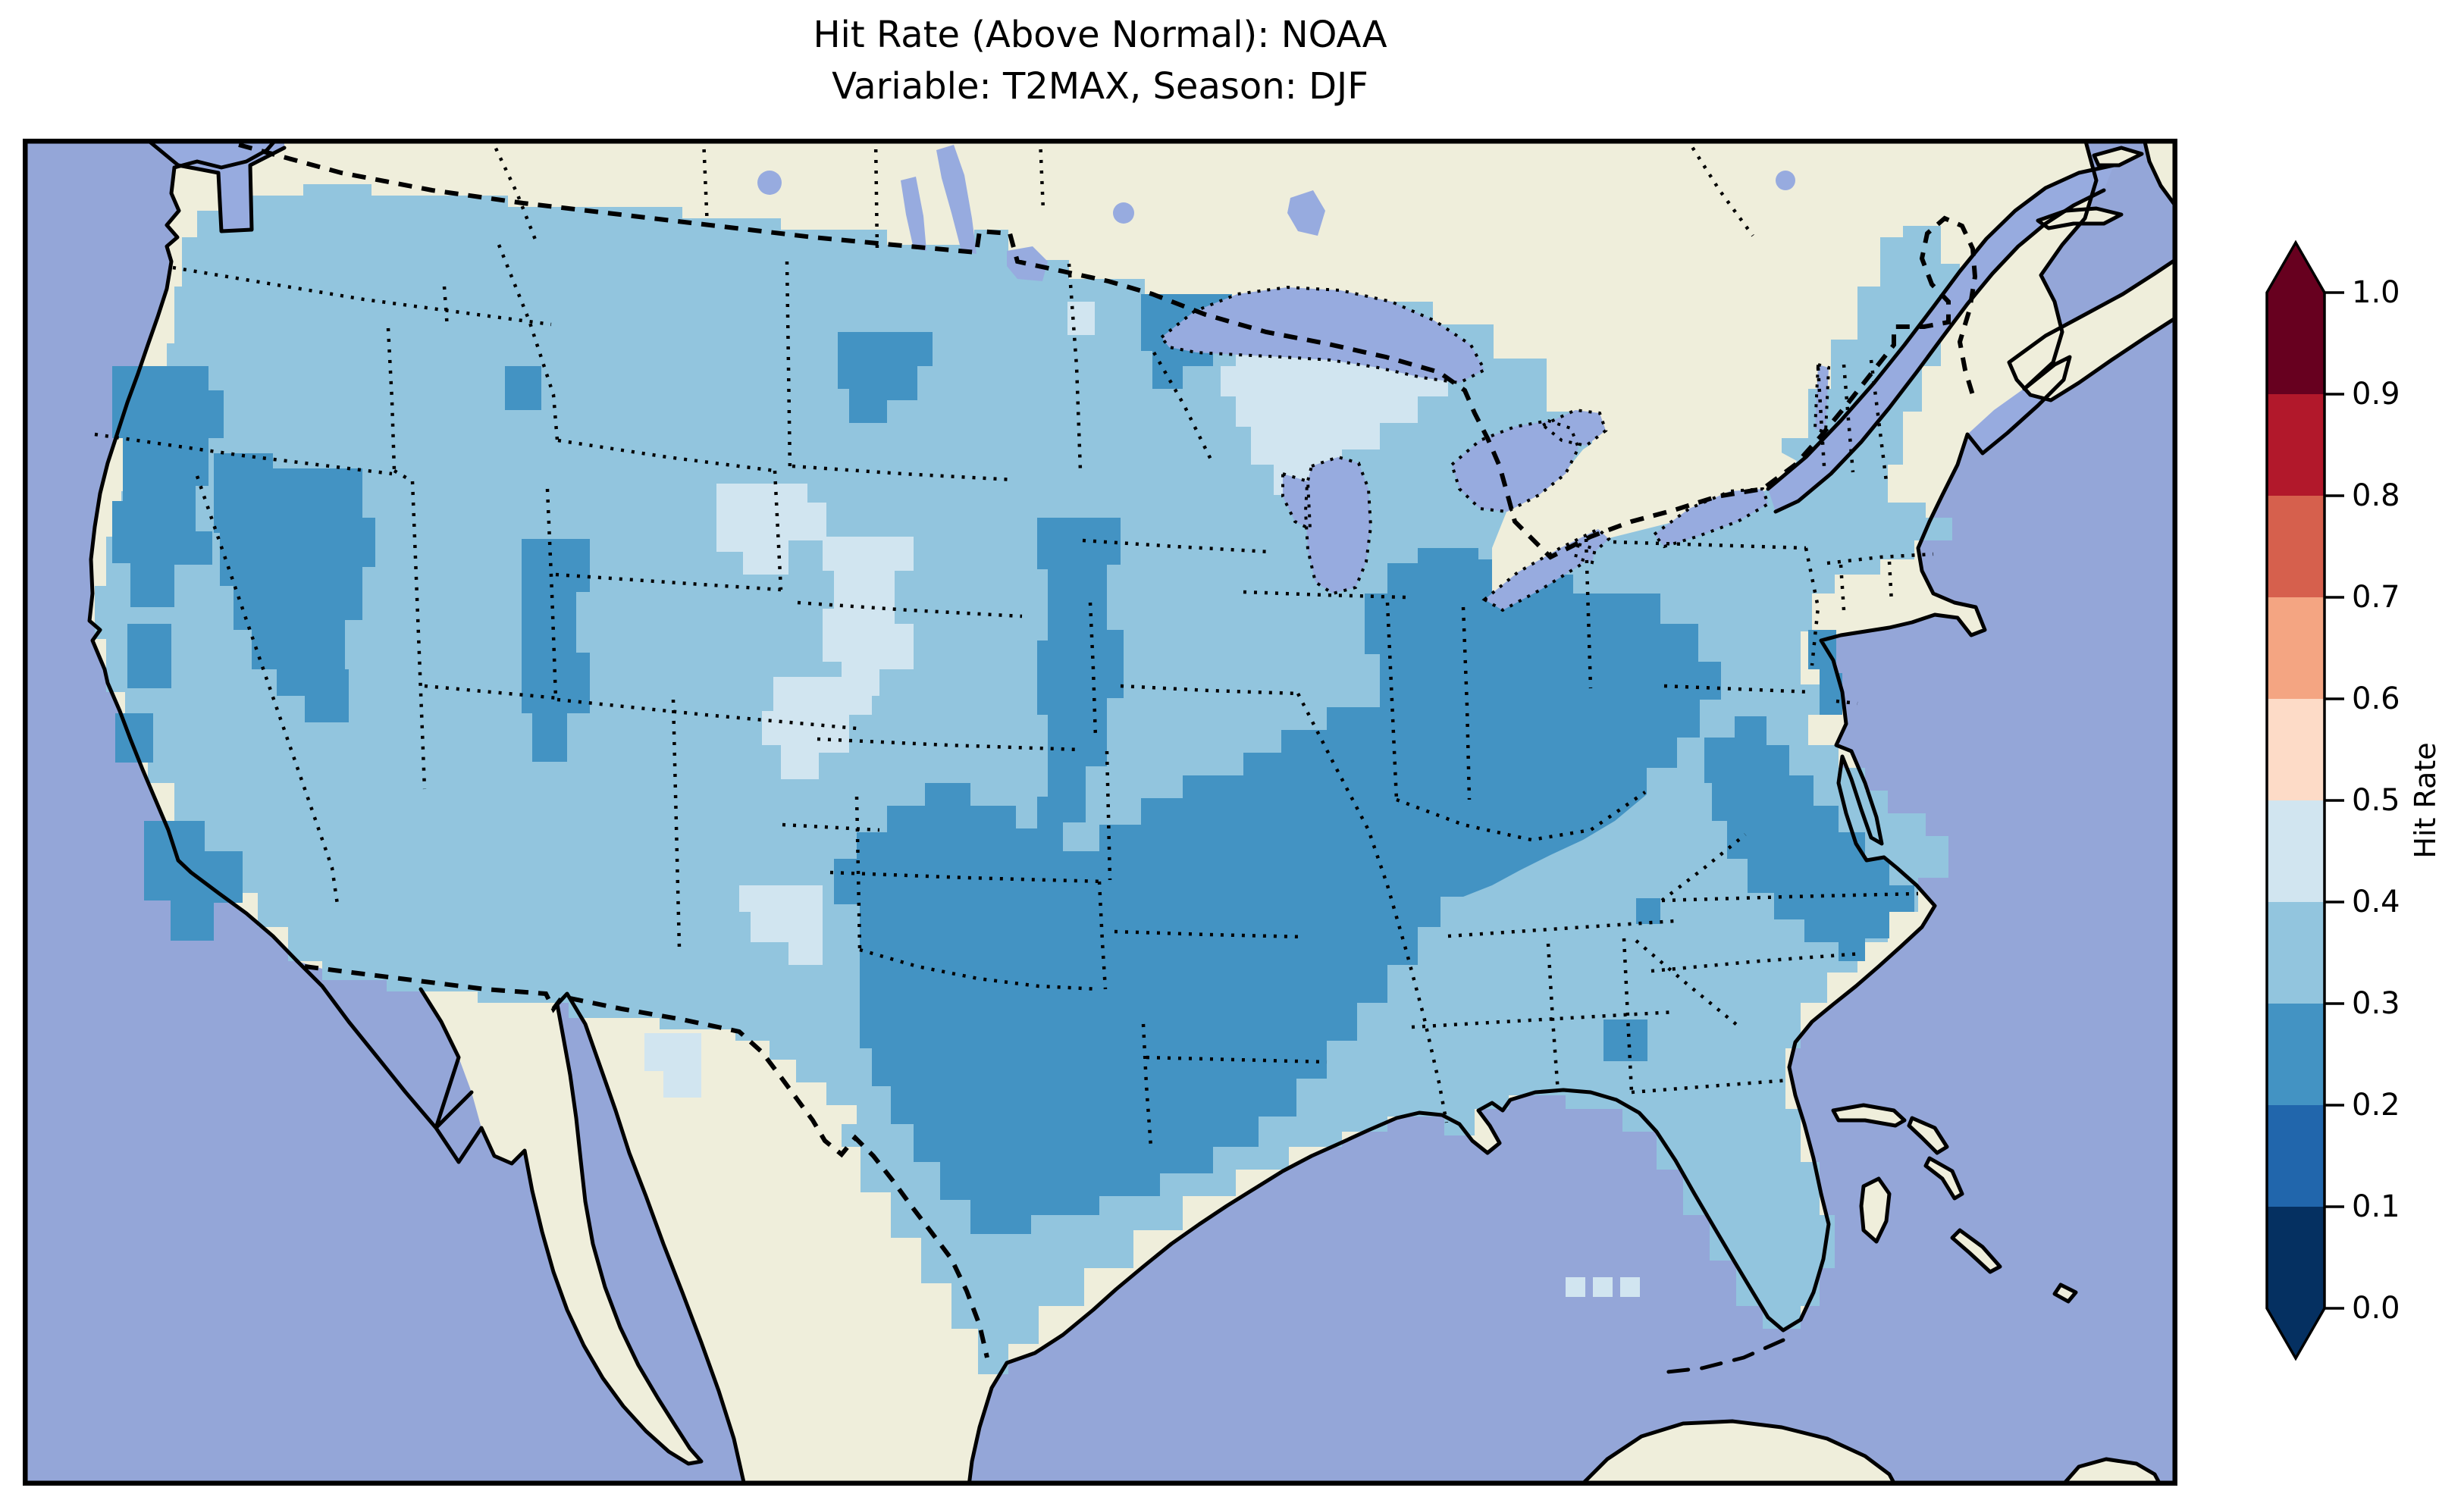 This screenshot has width=2464, height=1494. Describe the element at coordinates (149, 656) in the screenshot. I see `patch-california-coast-cells` at that location.